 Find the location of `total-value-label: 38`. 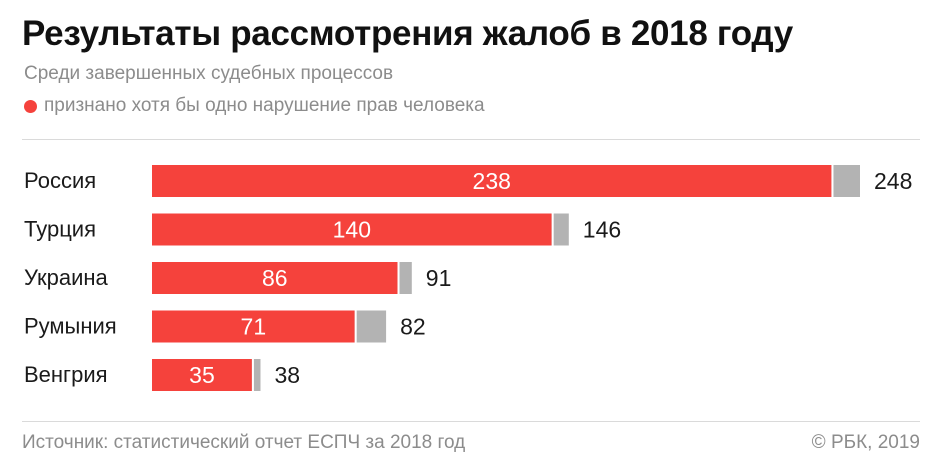

total-value-label: 38 is located at coordinates (287, 375).